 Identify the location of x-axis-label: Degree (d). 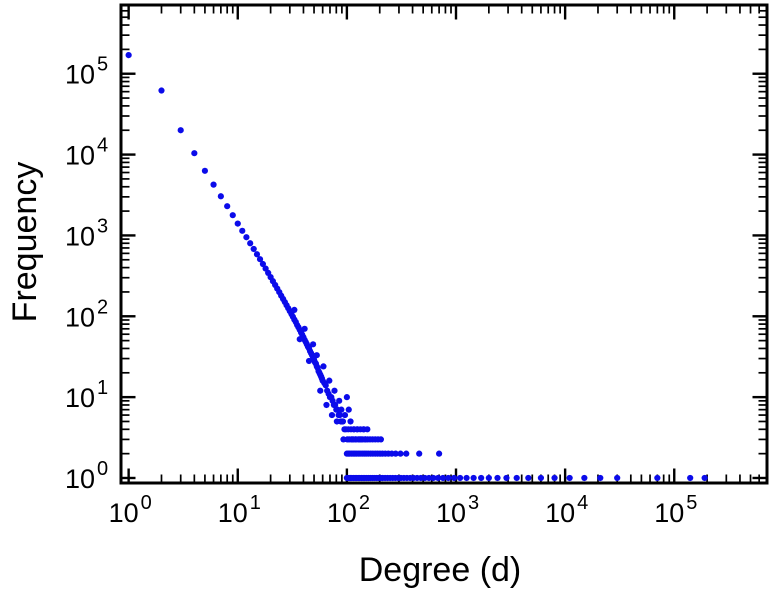
(440, 570).